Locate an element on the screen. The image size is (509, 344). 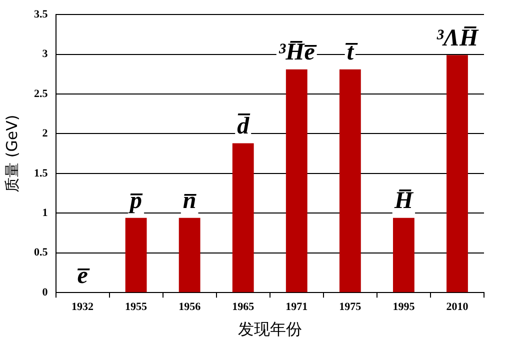
y-tick-label: 0.5 is located at coordinates (41, 252).